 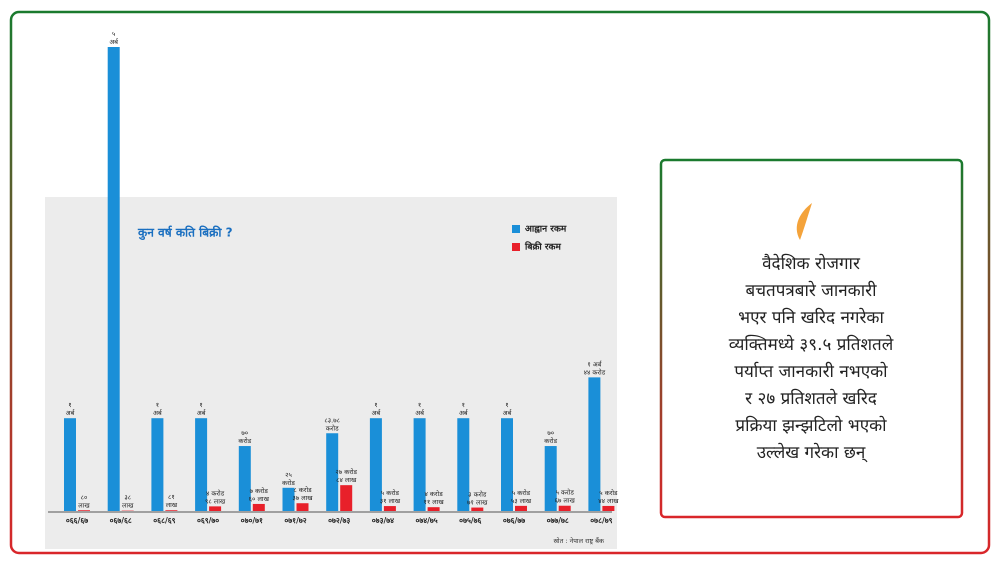 I want to click on value-label: ४ करोड ११ लाख, so click(x=433, y=498).